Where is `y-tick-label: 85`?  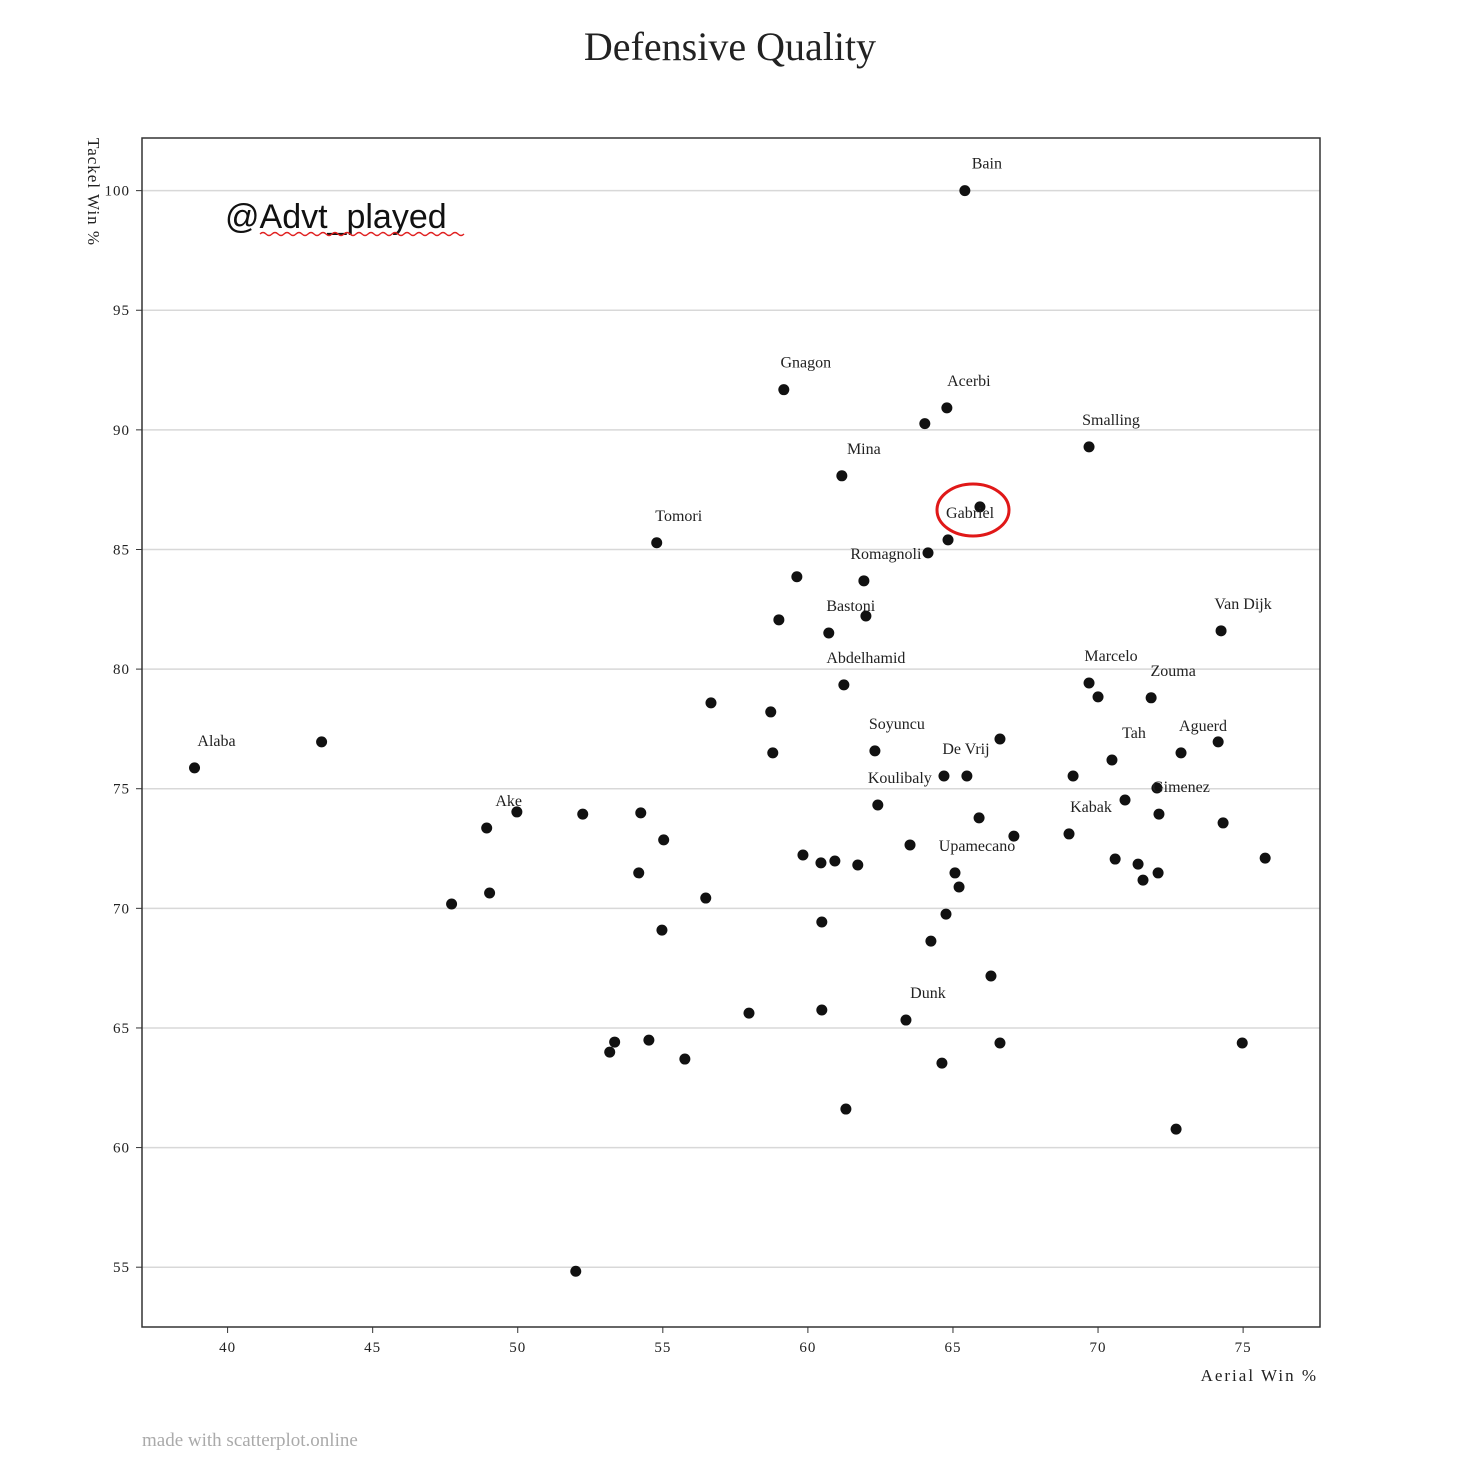 y-tick-label: 85 is located at coordinates (121, 550).